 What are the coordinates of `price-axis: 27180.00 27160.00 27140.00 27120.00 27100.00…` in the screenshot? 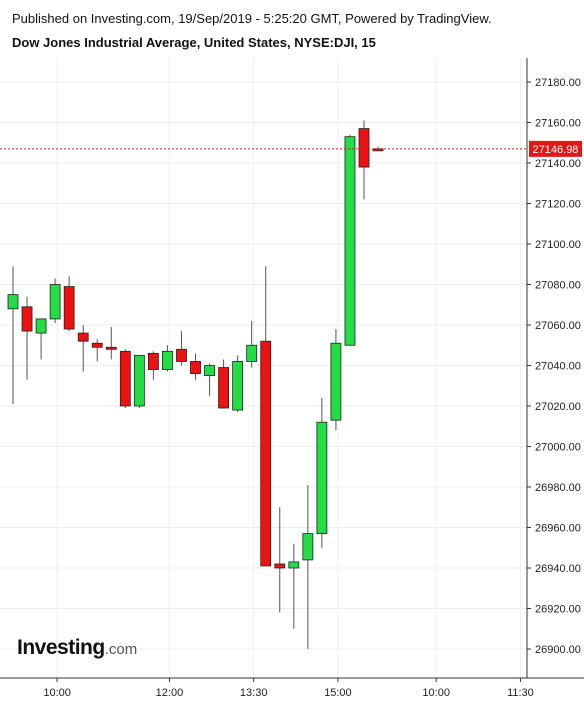 It's located at (554, 366).